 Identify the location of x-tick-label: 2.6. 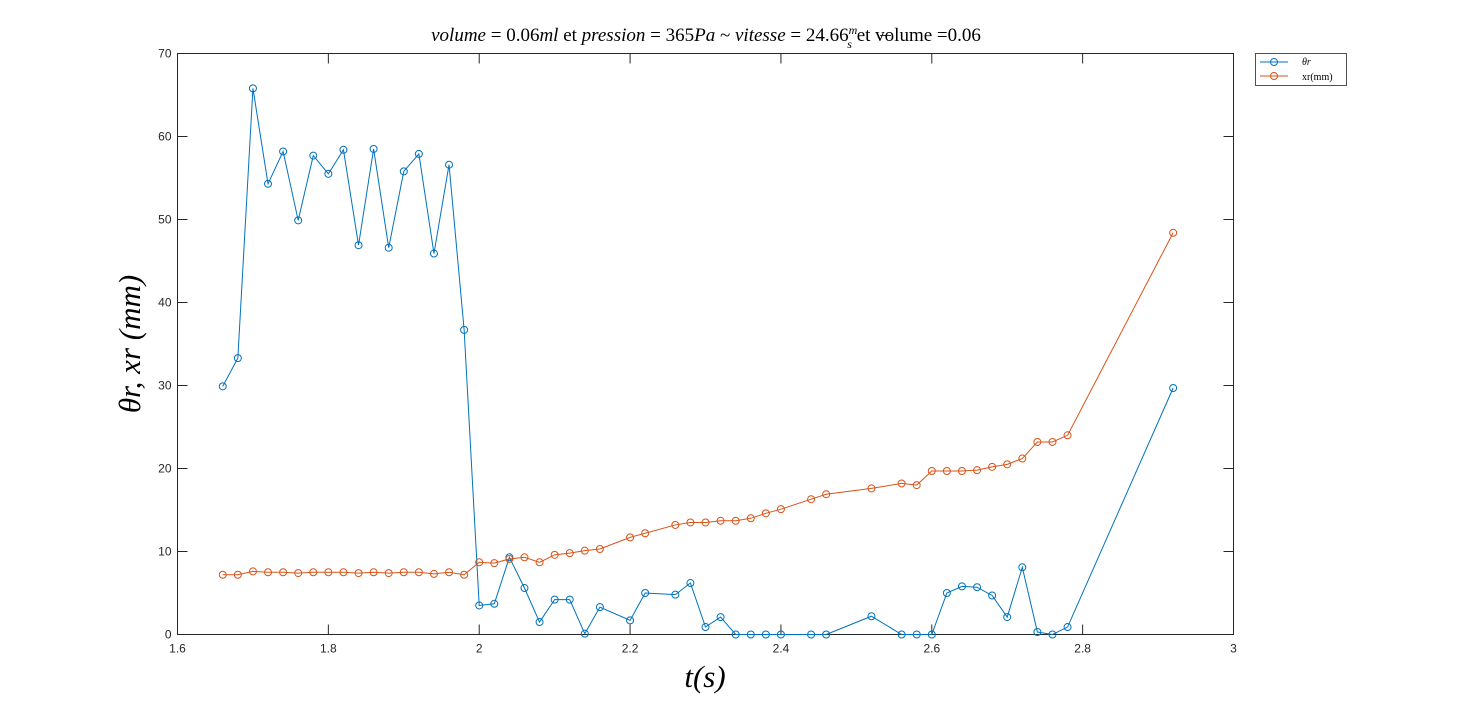
(931, 649).